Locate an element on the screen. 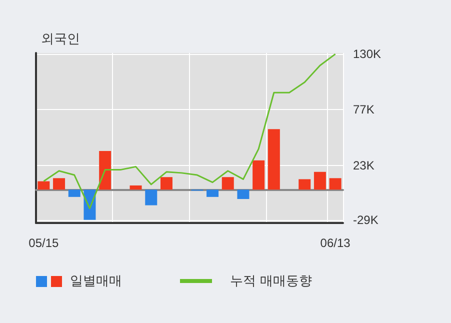 The width and height of the screenshot is (451, 323). chart-title: 외국인 is located at coordinates (60, 39).